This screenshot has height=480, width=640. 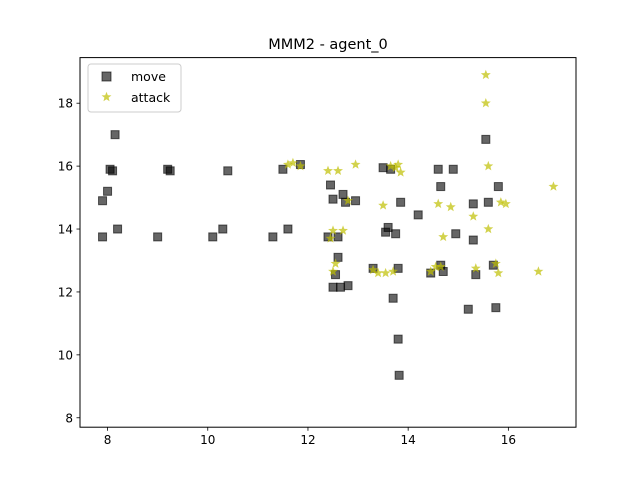 I want to click on y-tick-label: 8, so click(x=69, y=418).